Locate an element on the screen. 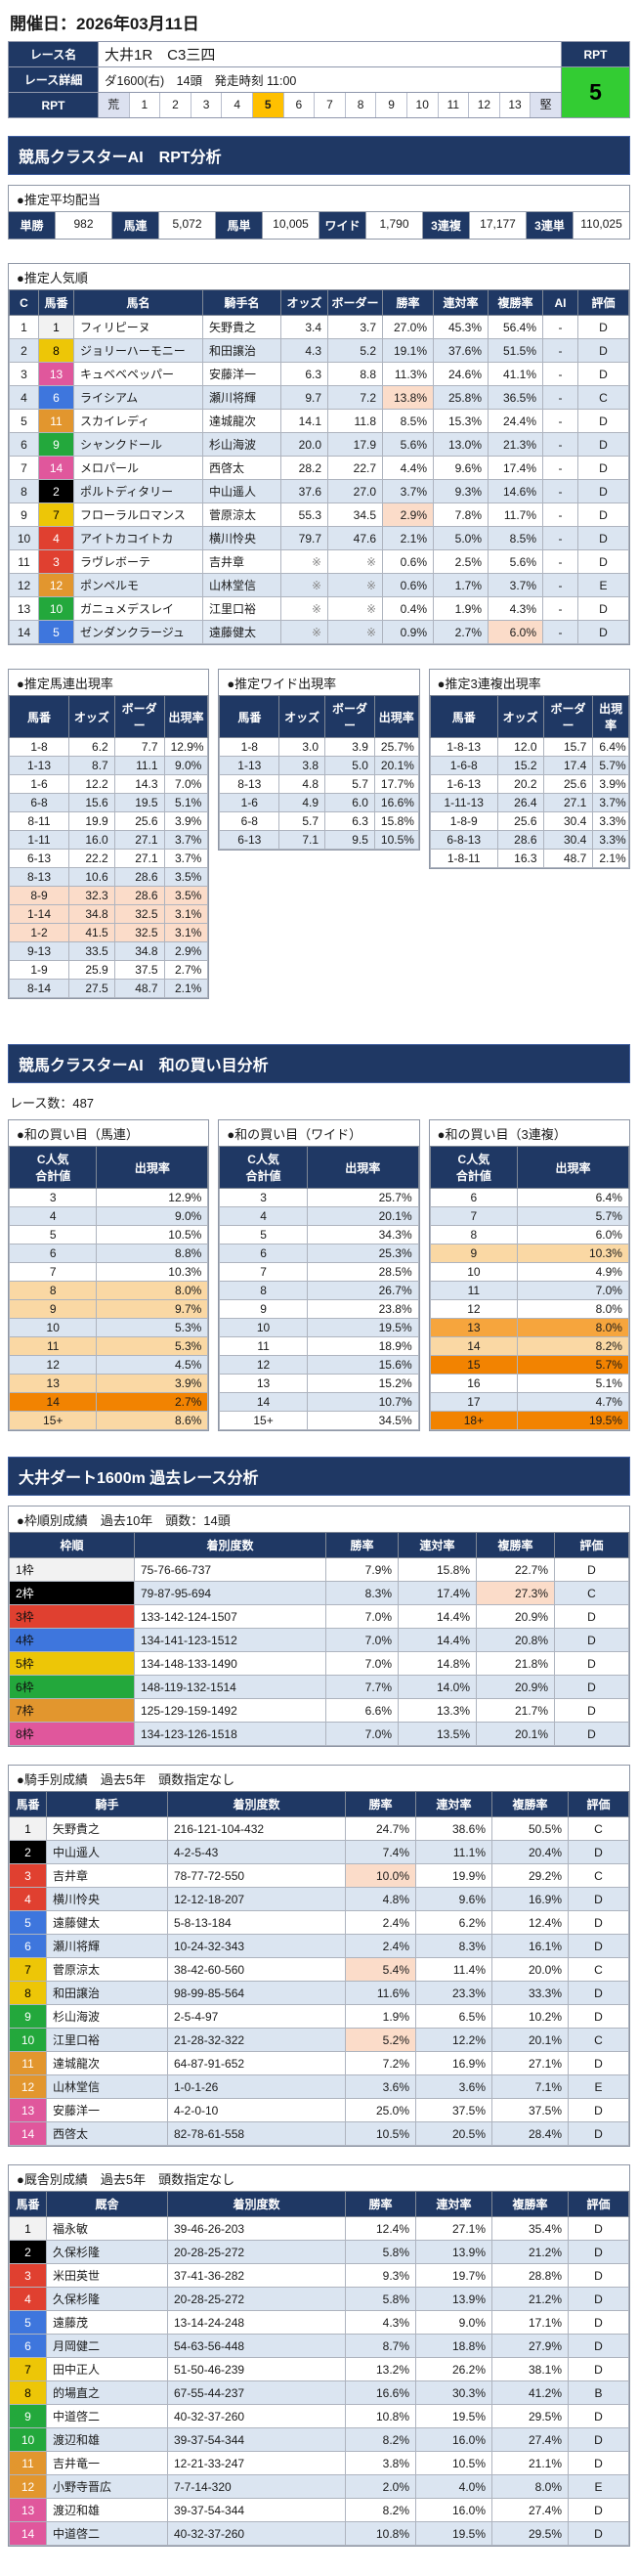 The height and width of the screenshot is (2576, 638). popularity-rank-cell: 5 is located at coordinates (24, 421).